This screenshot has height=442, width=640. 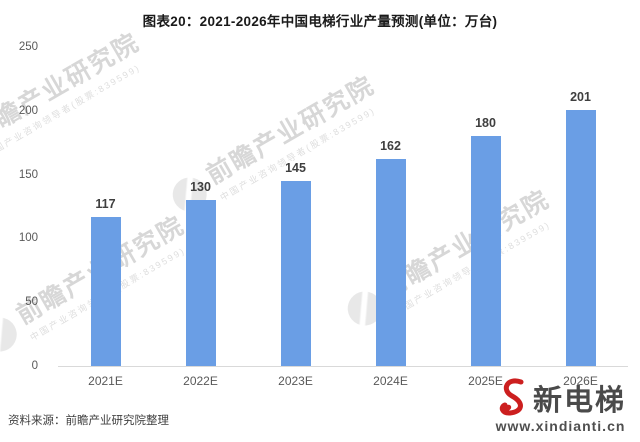 What do you see at coordinates (485, 123) in the screenshot?
I see `bar-value-label: 180` at bounding box center [485, 123].